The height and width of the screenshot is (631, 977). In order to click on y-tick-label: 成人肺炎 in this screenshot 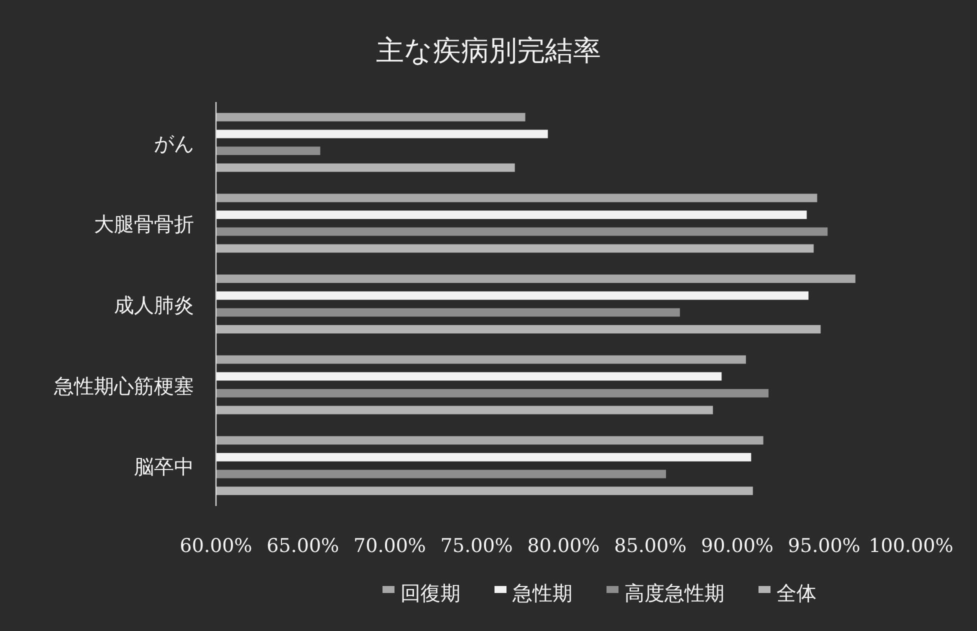, I will do `click(154, 305)`.